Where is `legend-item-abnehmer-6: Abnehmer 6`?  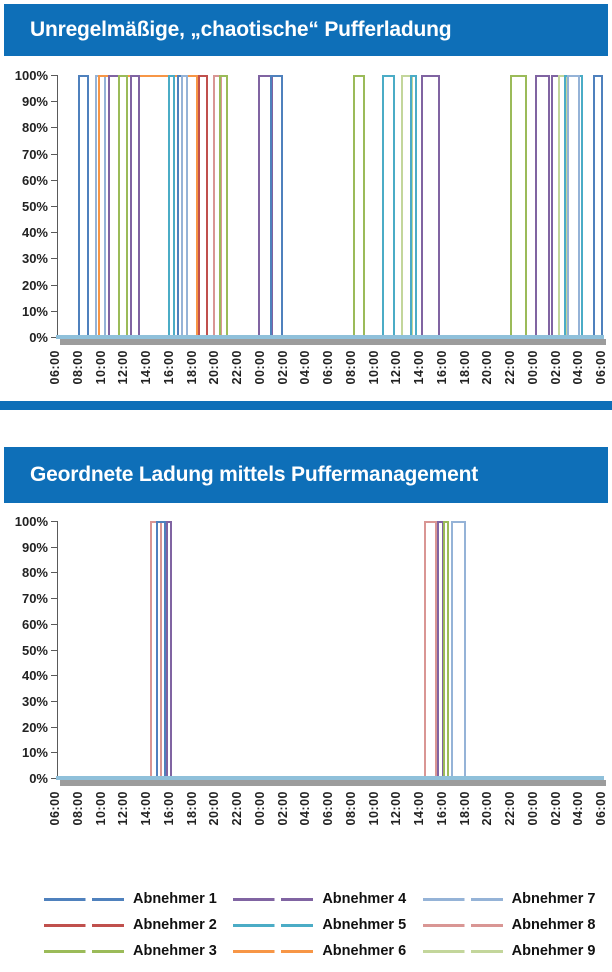
legend-item-abnehmer-6: Abnehmer 6 is located at coordinates (327, 951).